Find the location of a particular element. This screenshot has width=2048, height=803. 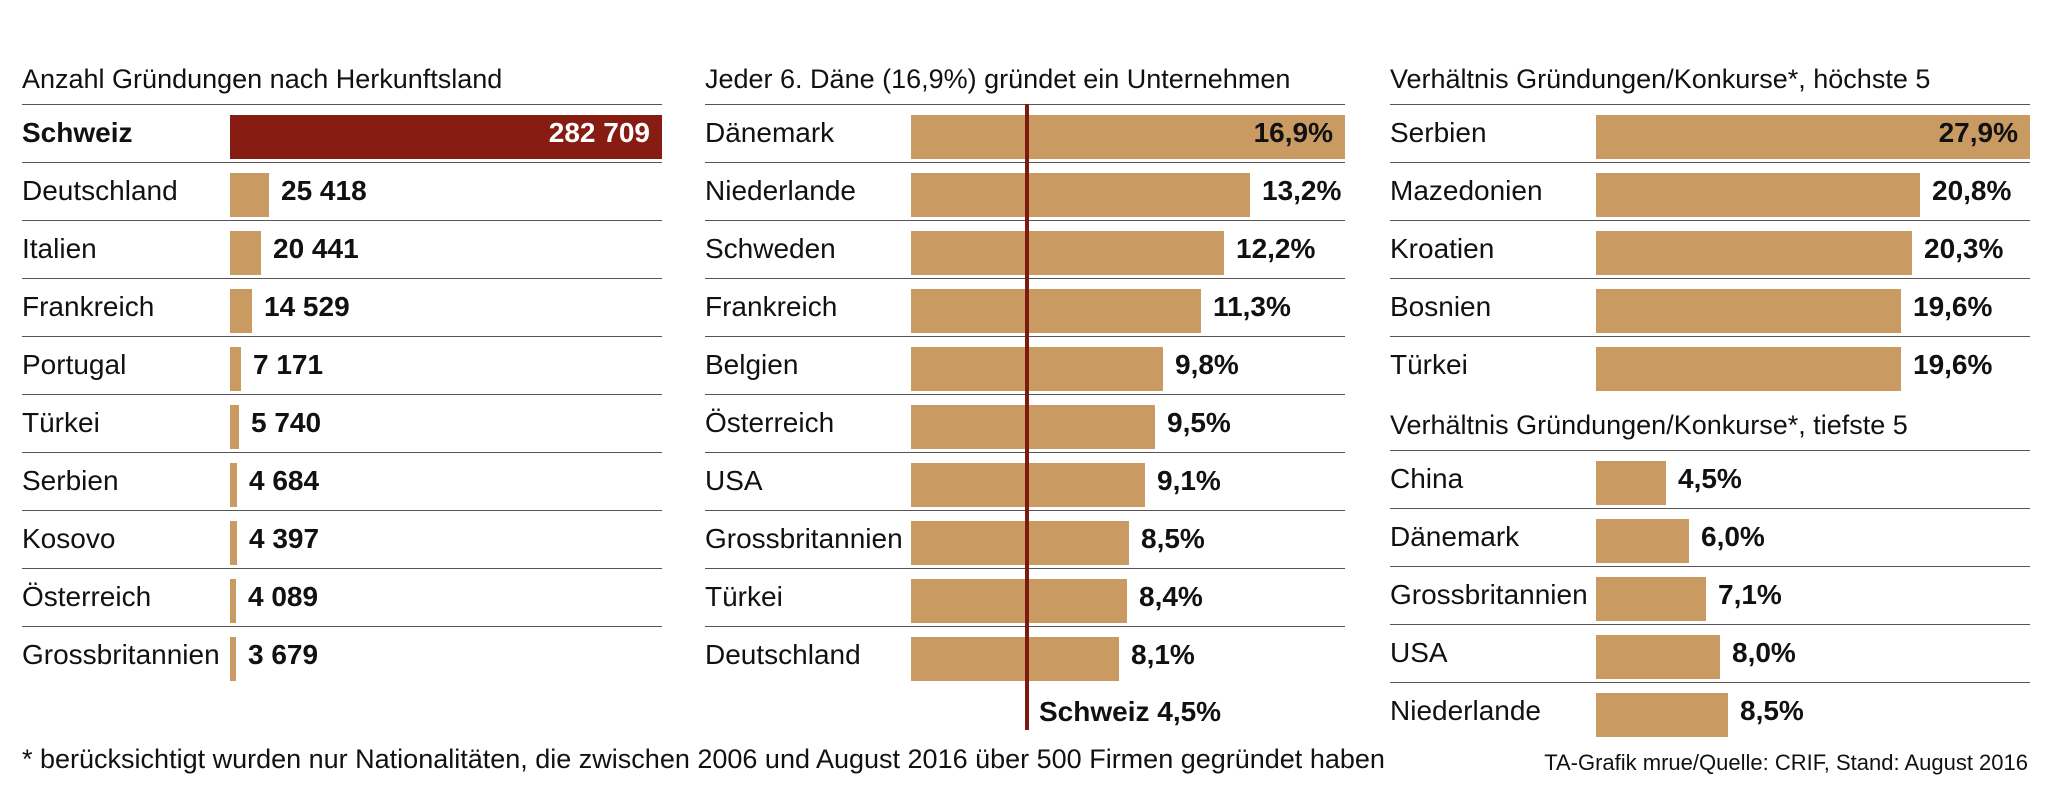

data-label: 20 441 is located at coordinates (316, 248).